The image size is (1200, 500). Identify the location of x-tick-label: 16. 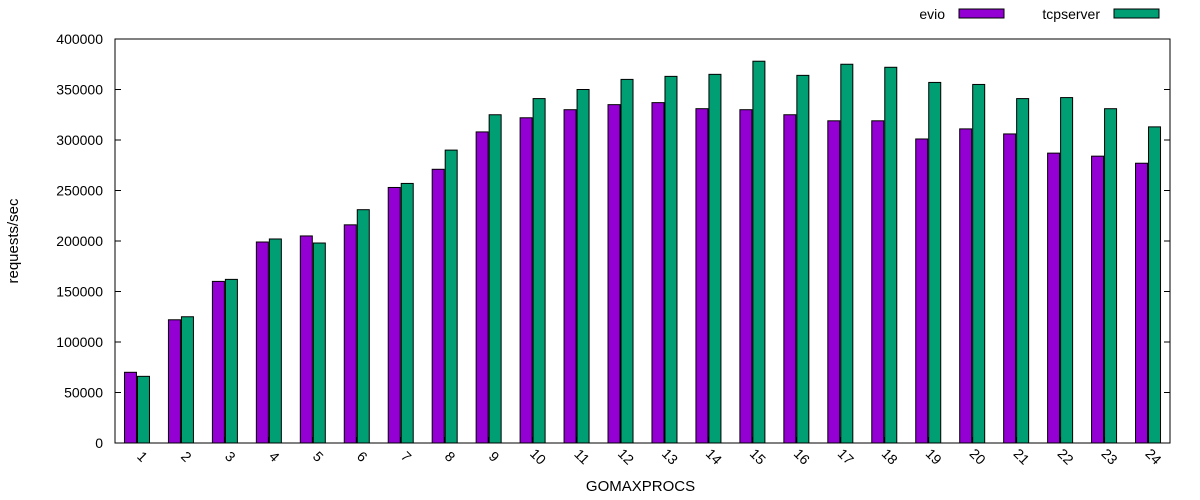
(802, 456).